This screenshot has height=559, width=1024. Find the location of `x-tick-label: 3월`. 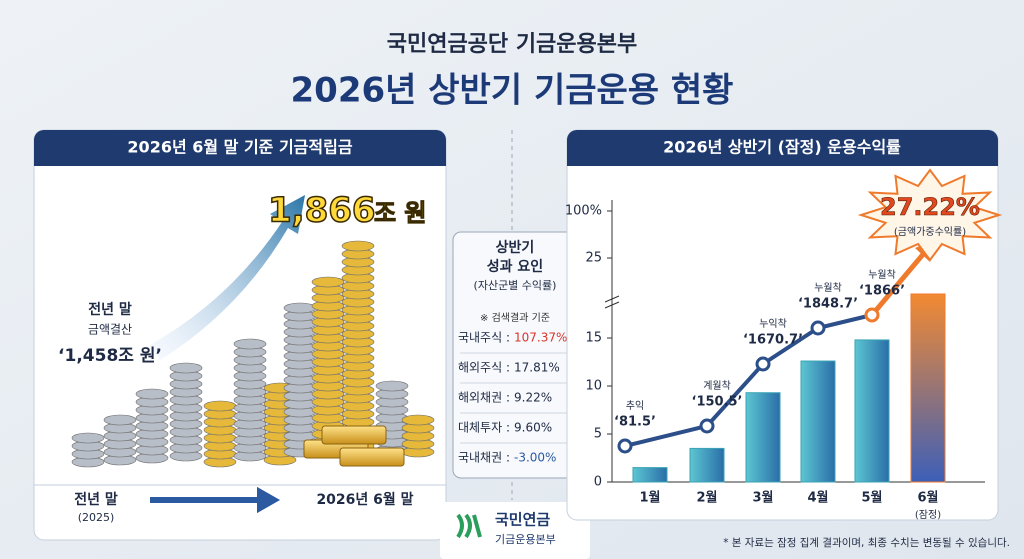

x-tick-label: 3월 is located at coordinates (762, 498).